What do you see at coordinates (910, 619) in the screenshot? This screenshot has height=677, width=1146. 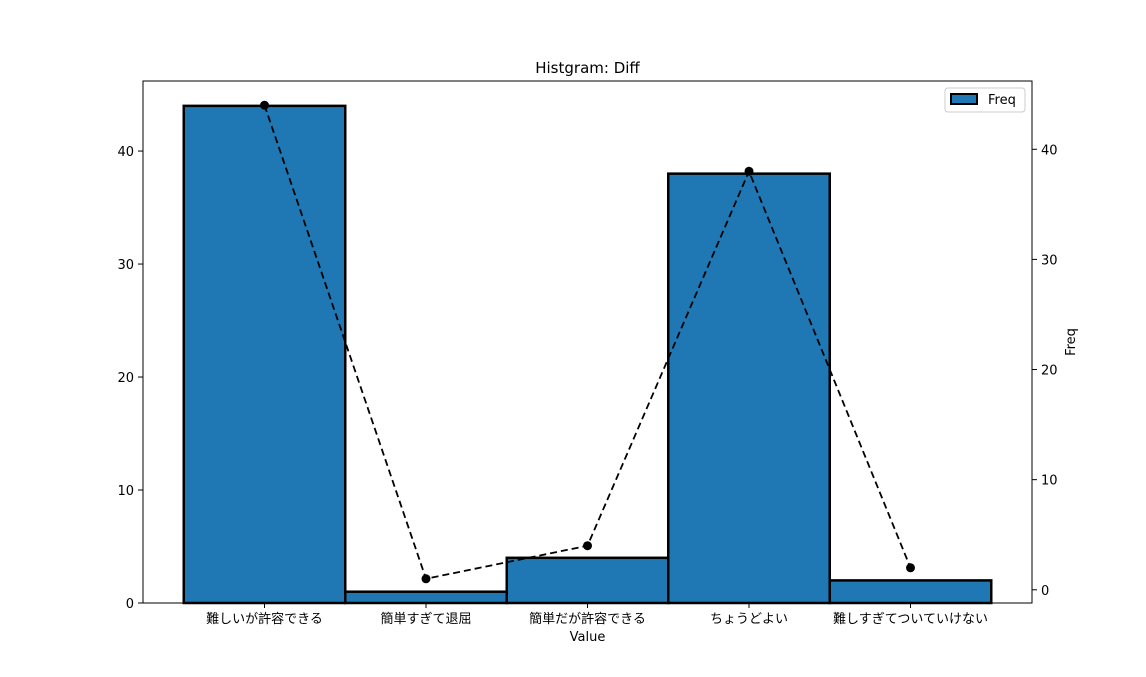 I see `x-tick-label: 難しすぎてついていけない` at bounding box center [910, 619].